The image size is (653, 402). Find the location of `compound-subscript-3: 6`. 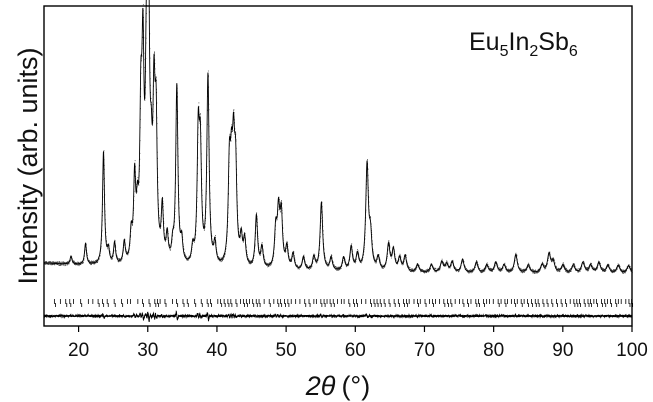

compound-subscript-3: 6 is located at coordinates (573, 51).